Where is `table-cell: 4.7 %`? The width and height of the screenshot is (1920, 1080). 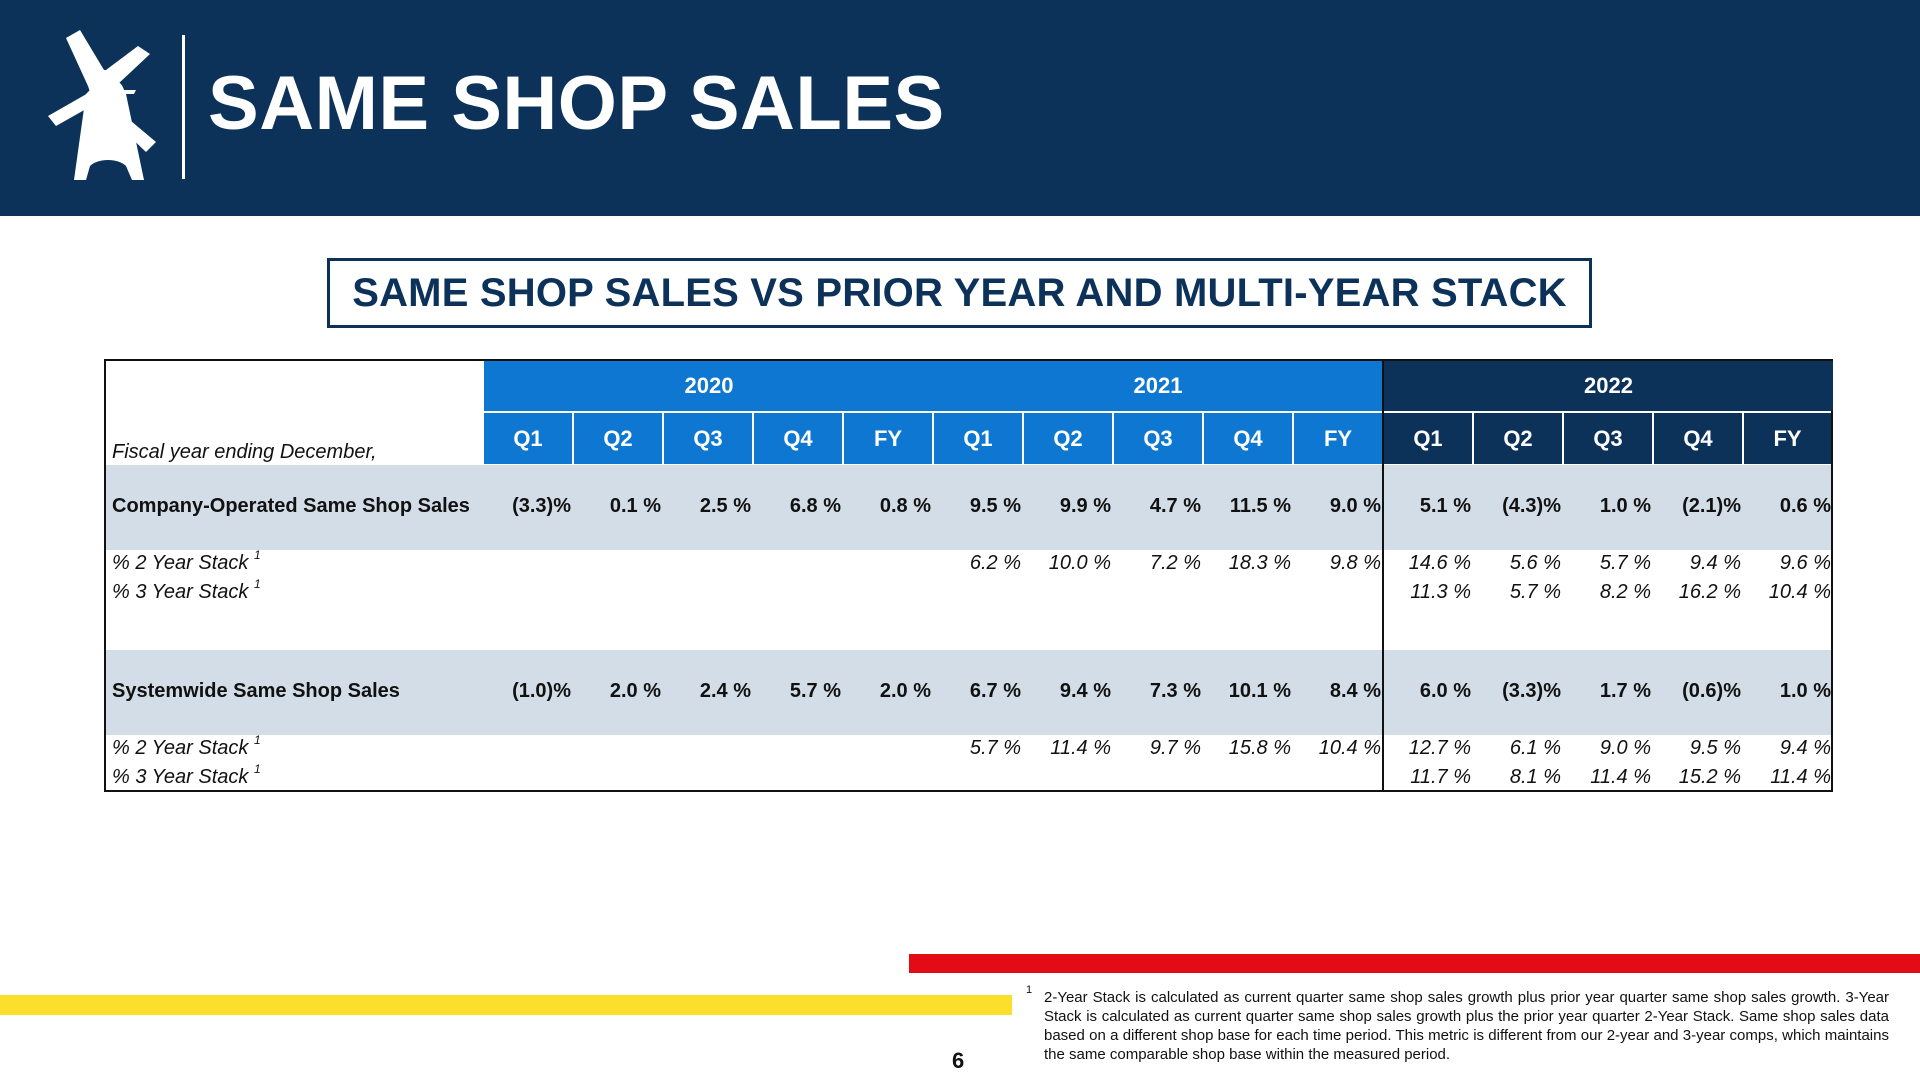 table-cell: 4.7 % is located at coordinates (1175, 506).